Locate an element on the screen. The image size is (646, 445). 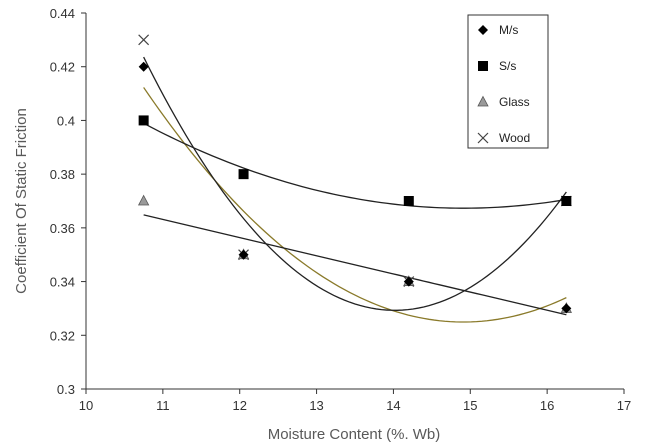
wood-data-point is located at coordinates (144, 40).